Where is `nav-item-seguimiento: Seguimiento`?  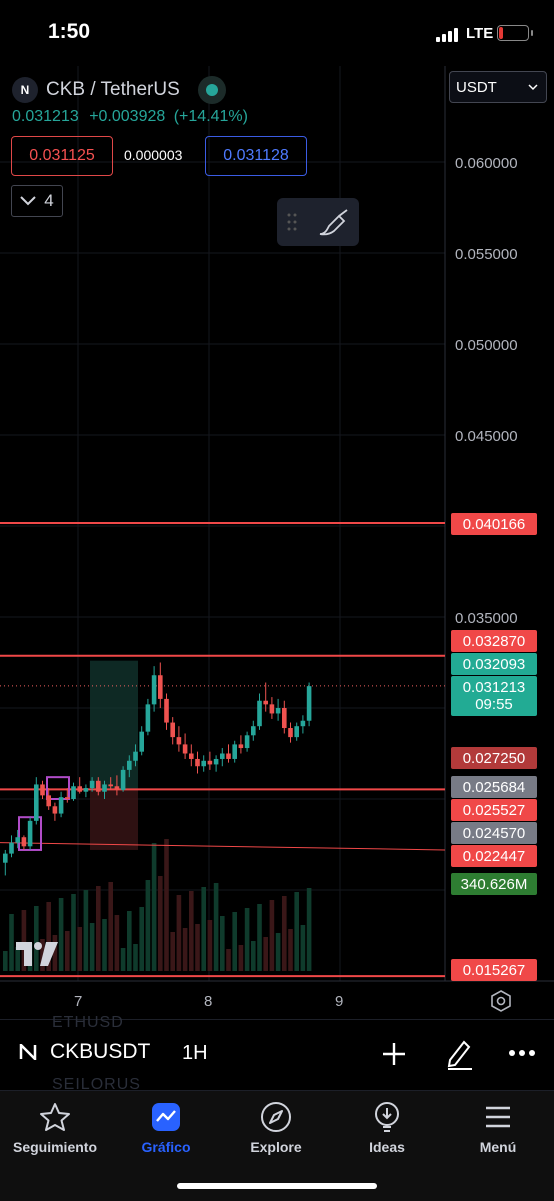
nav-item-seguimiento: Seguimiento is located at coordinates (55, 1127).